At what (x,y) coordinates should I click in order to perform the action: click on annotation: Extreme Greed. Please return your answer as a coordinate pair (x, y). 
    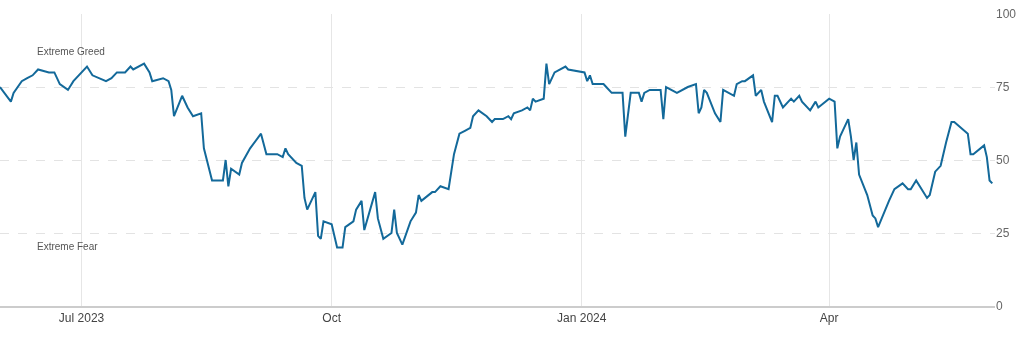
    Looking at the image, I should click on (71, 51).